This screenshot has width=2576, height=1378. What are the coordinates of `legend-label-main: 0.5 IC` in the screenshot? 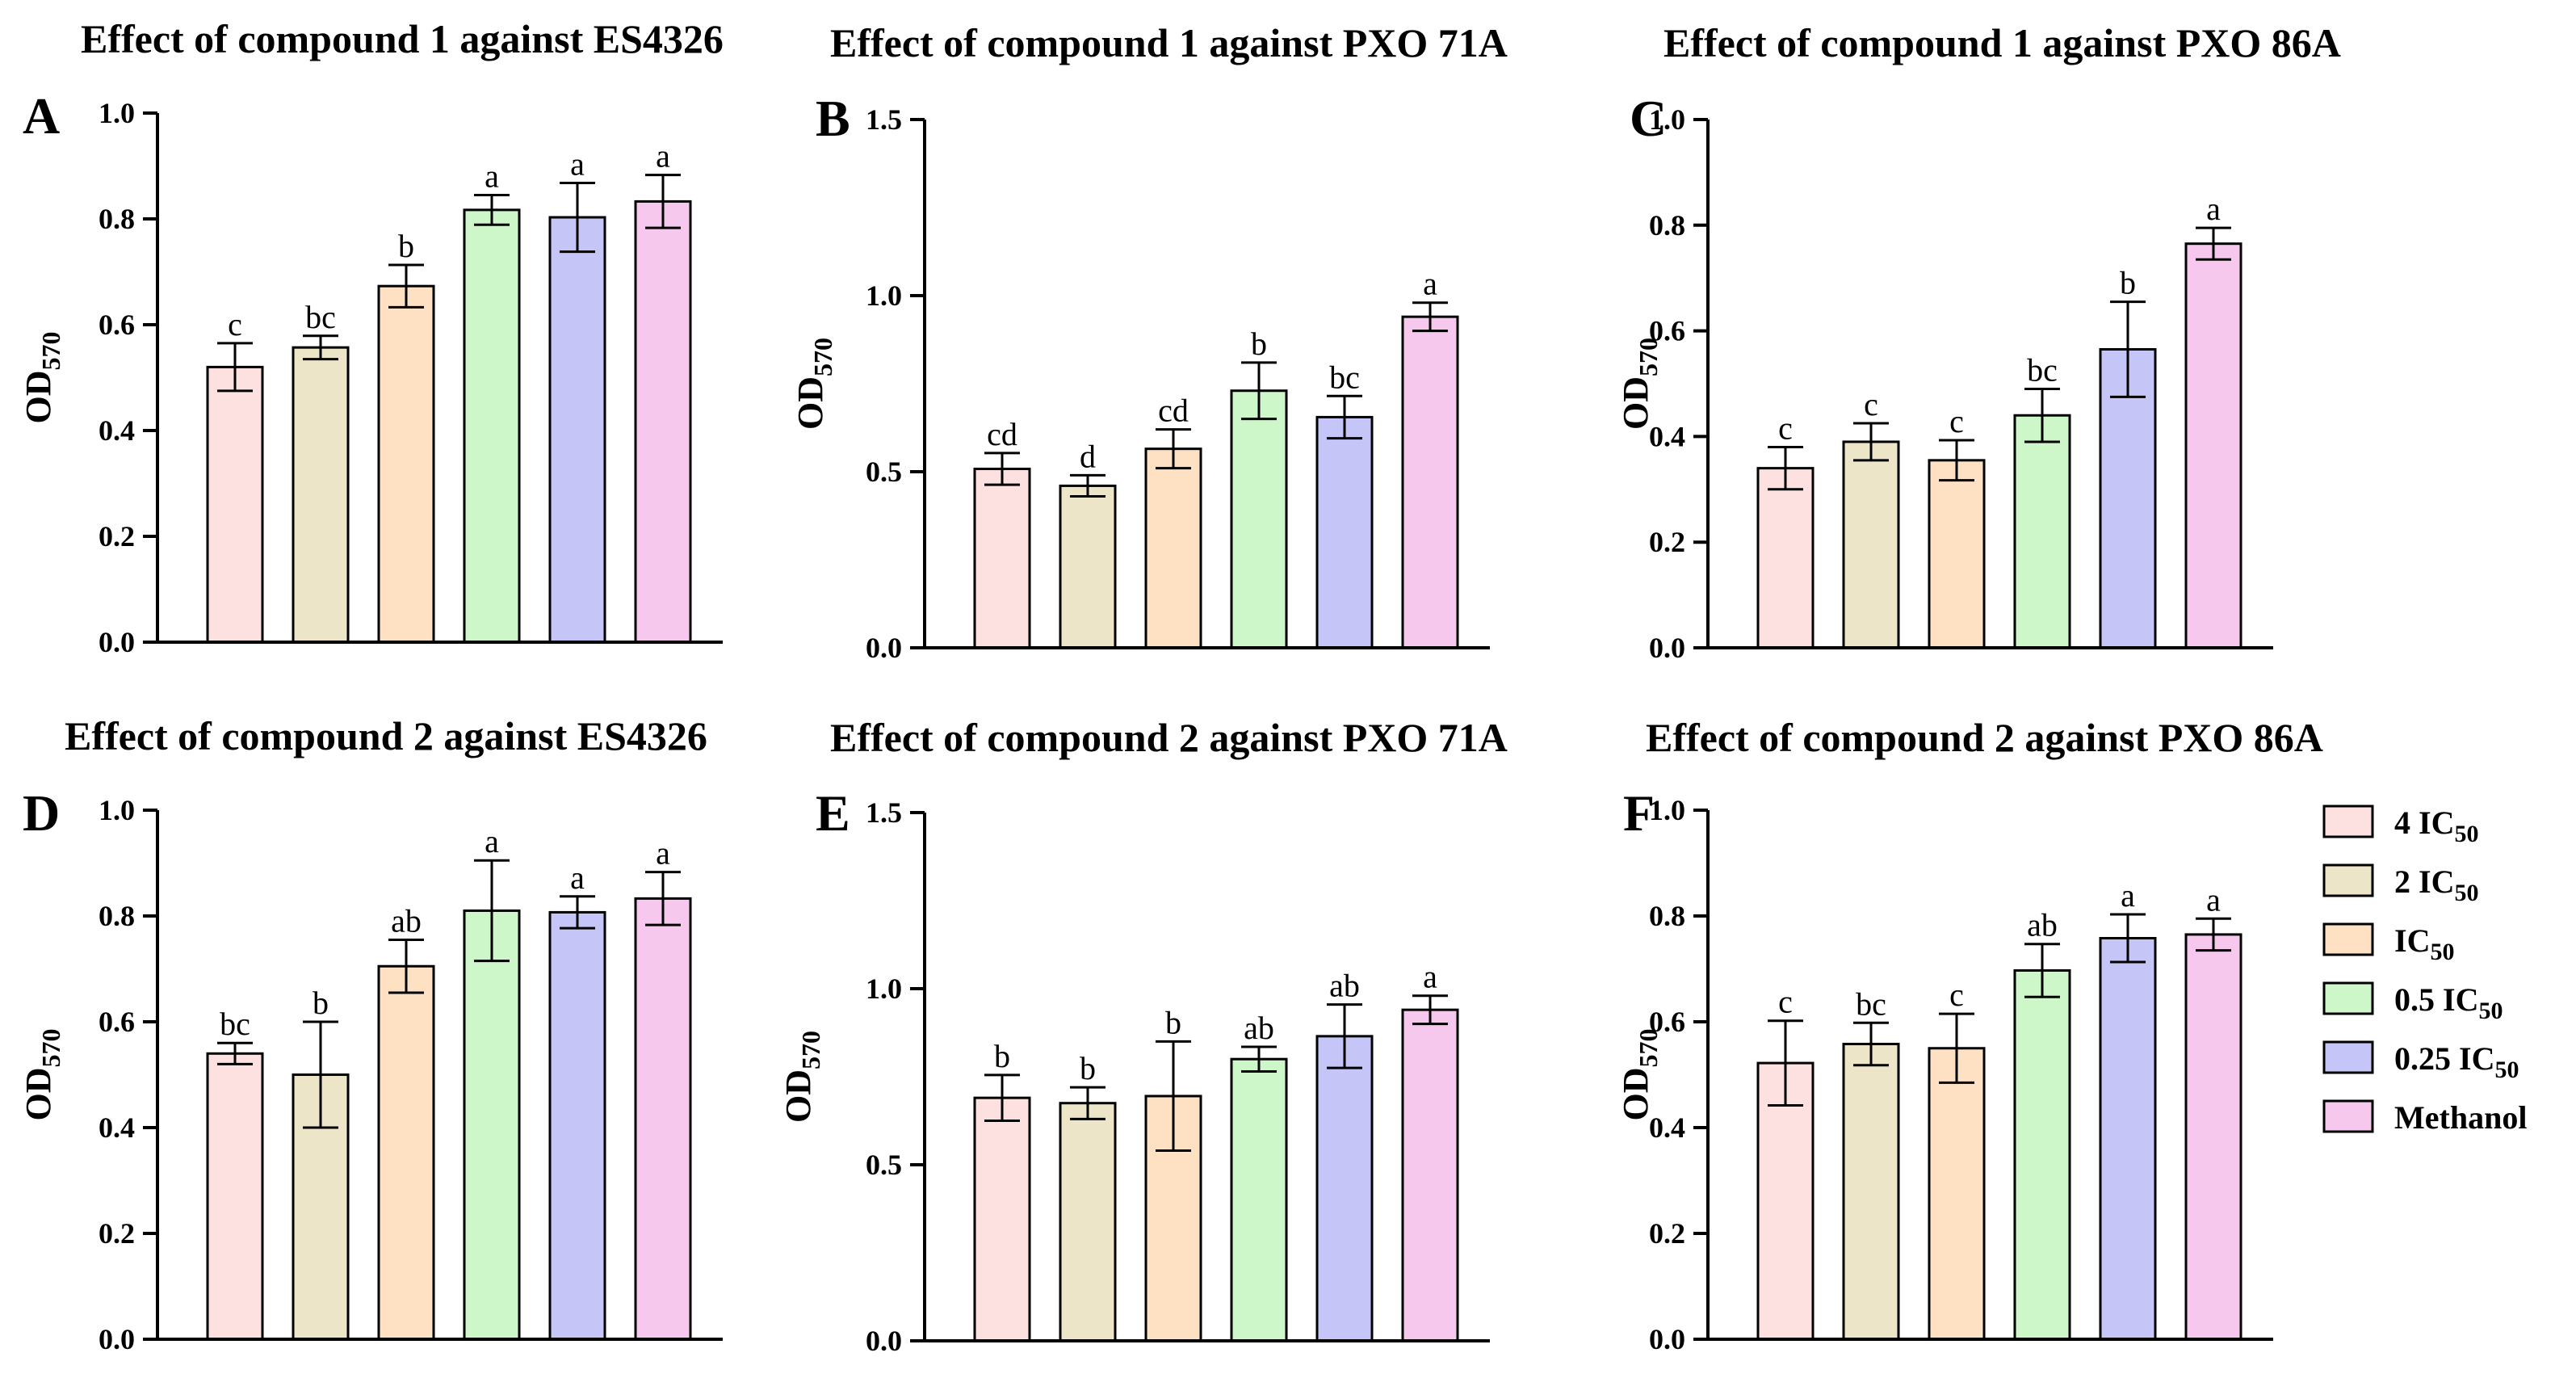 It's located at (2436, 999).